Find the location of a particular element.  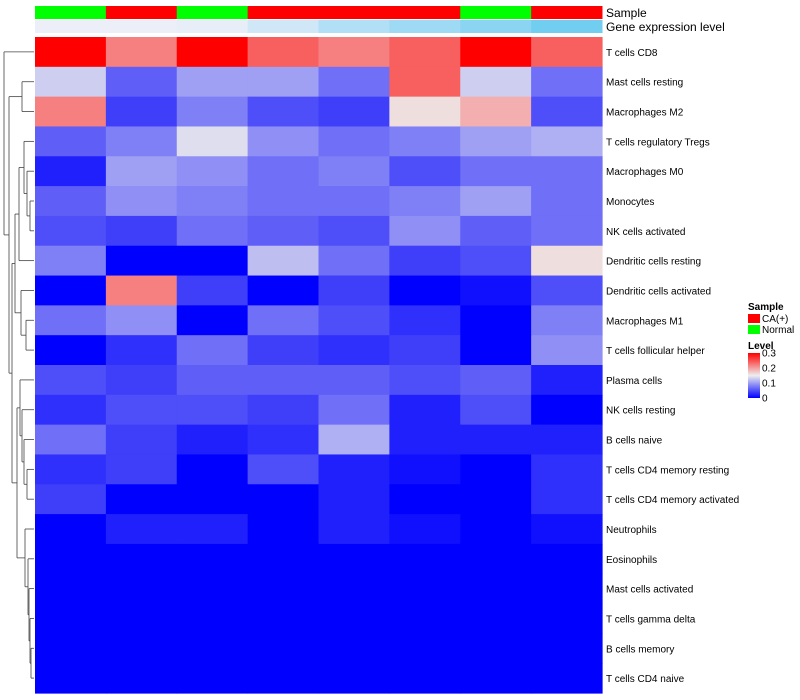

row-label: T cells regulatory Tregs is located at coordinates (658, 142).